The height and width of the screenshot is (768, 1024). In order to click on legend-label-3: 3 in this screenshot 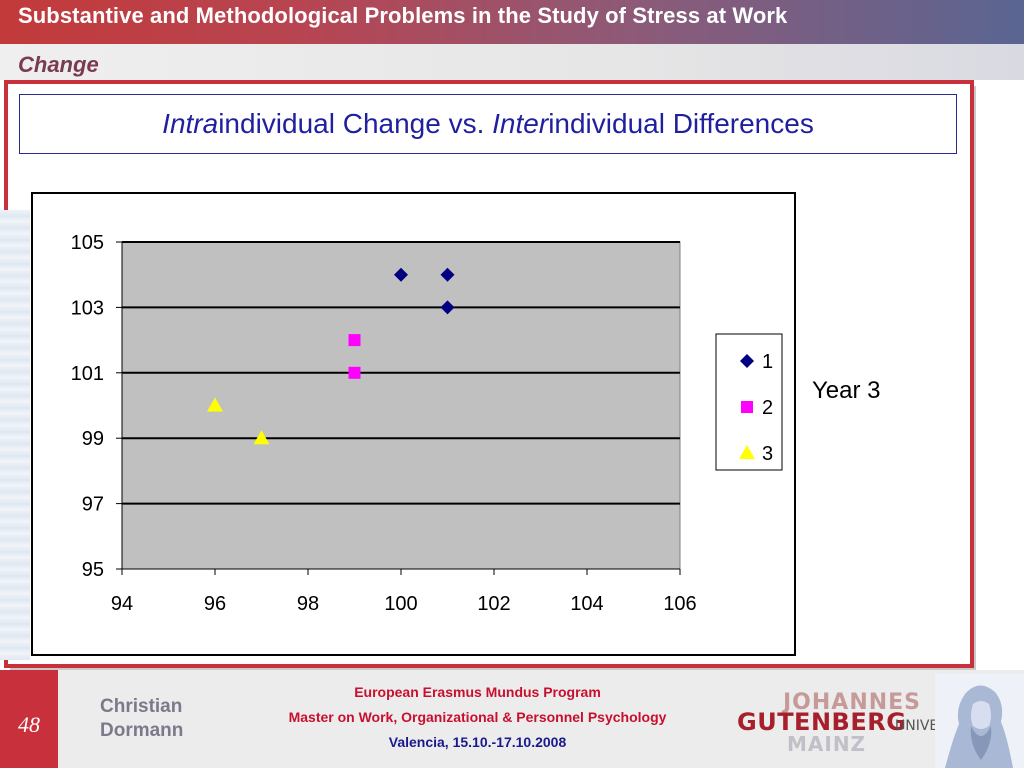, I will do `click(767, 454)`.